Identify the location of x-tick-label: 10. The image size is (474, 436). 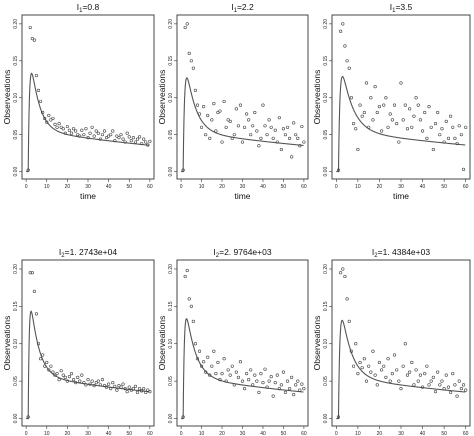
(202, 187).